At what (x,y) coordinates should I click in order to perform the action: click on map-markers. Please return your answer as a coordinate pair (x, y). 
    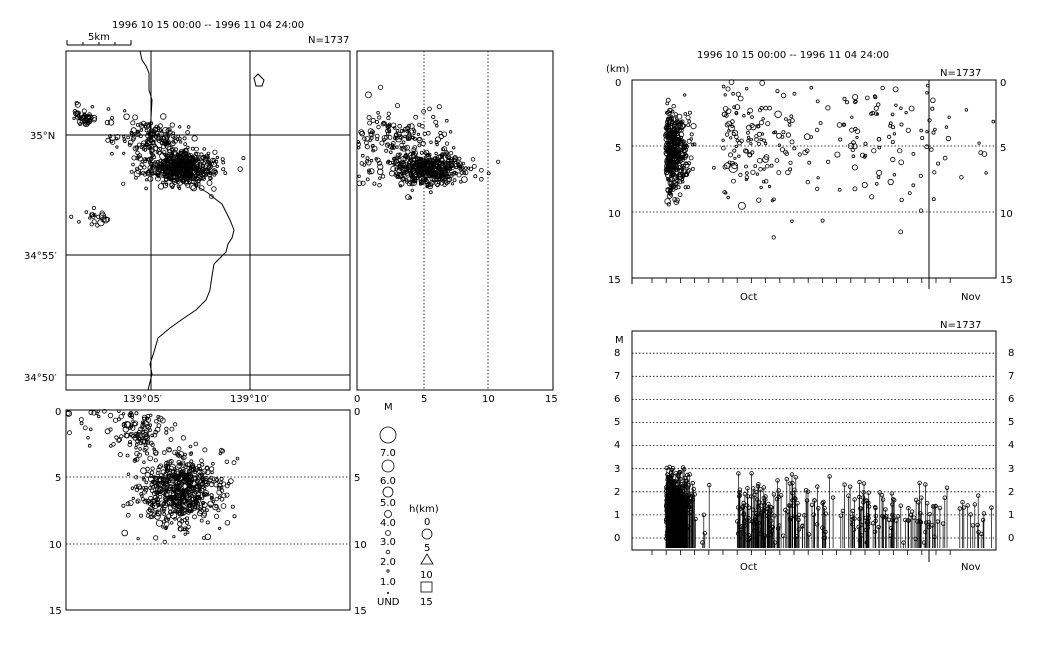
    Looking at the image, I should click on (157, 164).